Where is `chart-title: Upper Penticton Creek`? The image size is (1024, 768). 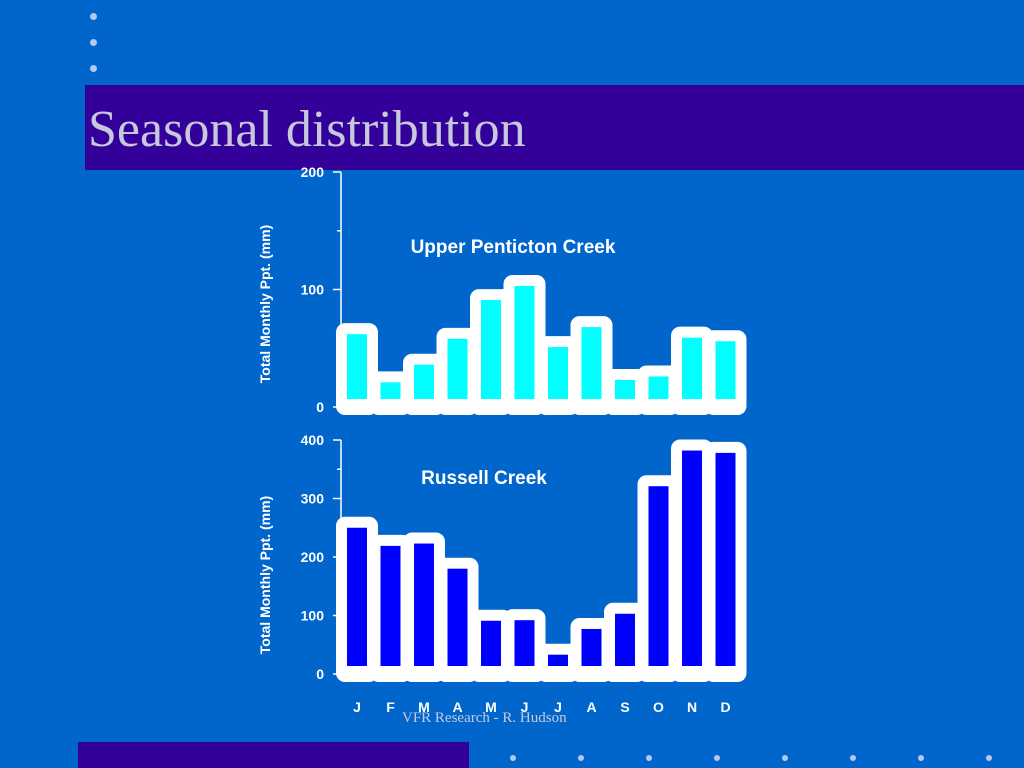
chart-title: Upper Penticton Creek is located at coordinates (513, 247).